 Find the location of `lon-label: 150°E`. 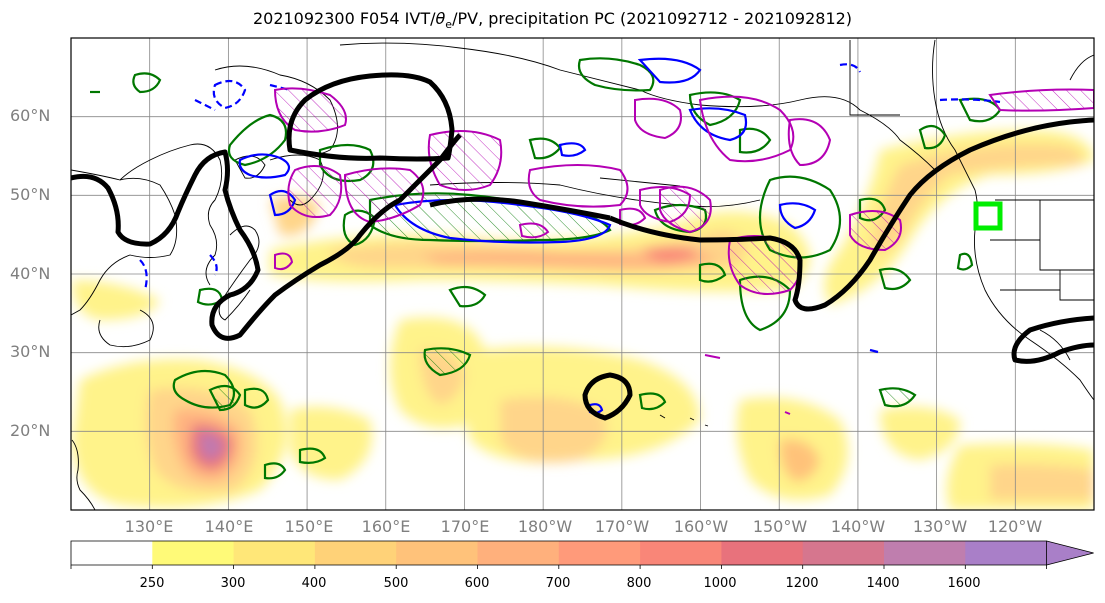

lon-label: 150°E is located at coordinates (309, 526).